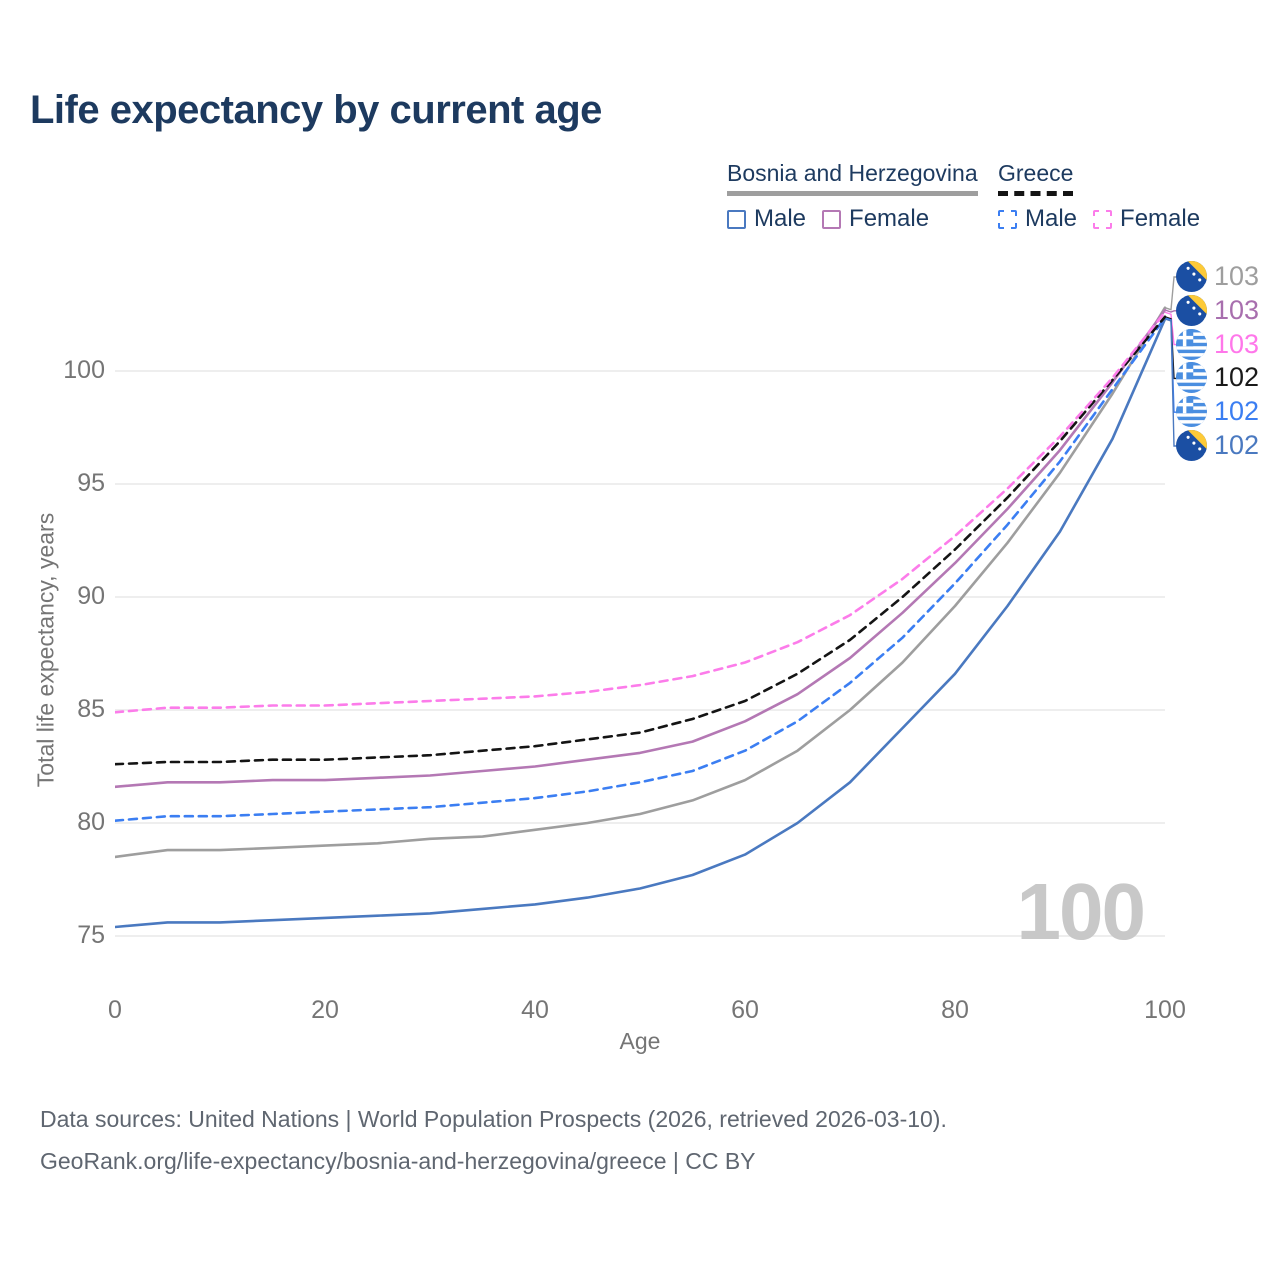 The height and width of the screenshot is (1280, 1280). What do you see at coordinates (745, 1010) in the screenshot?
I see `x-tick-60: 60` at bounding box center [745, 1010].